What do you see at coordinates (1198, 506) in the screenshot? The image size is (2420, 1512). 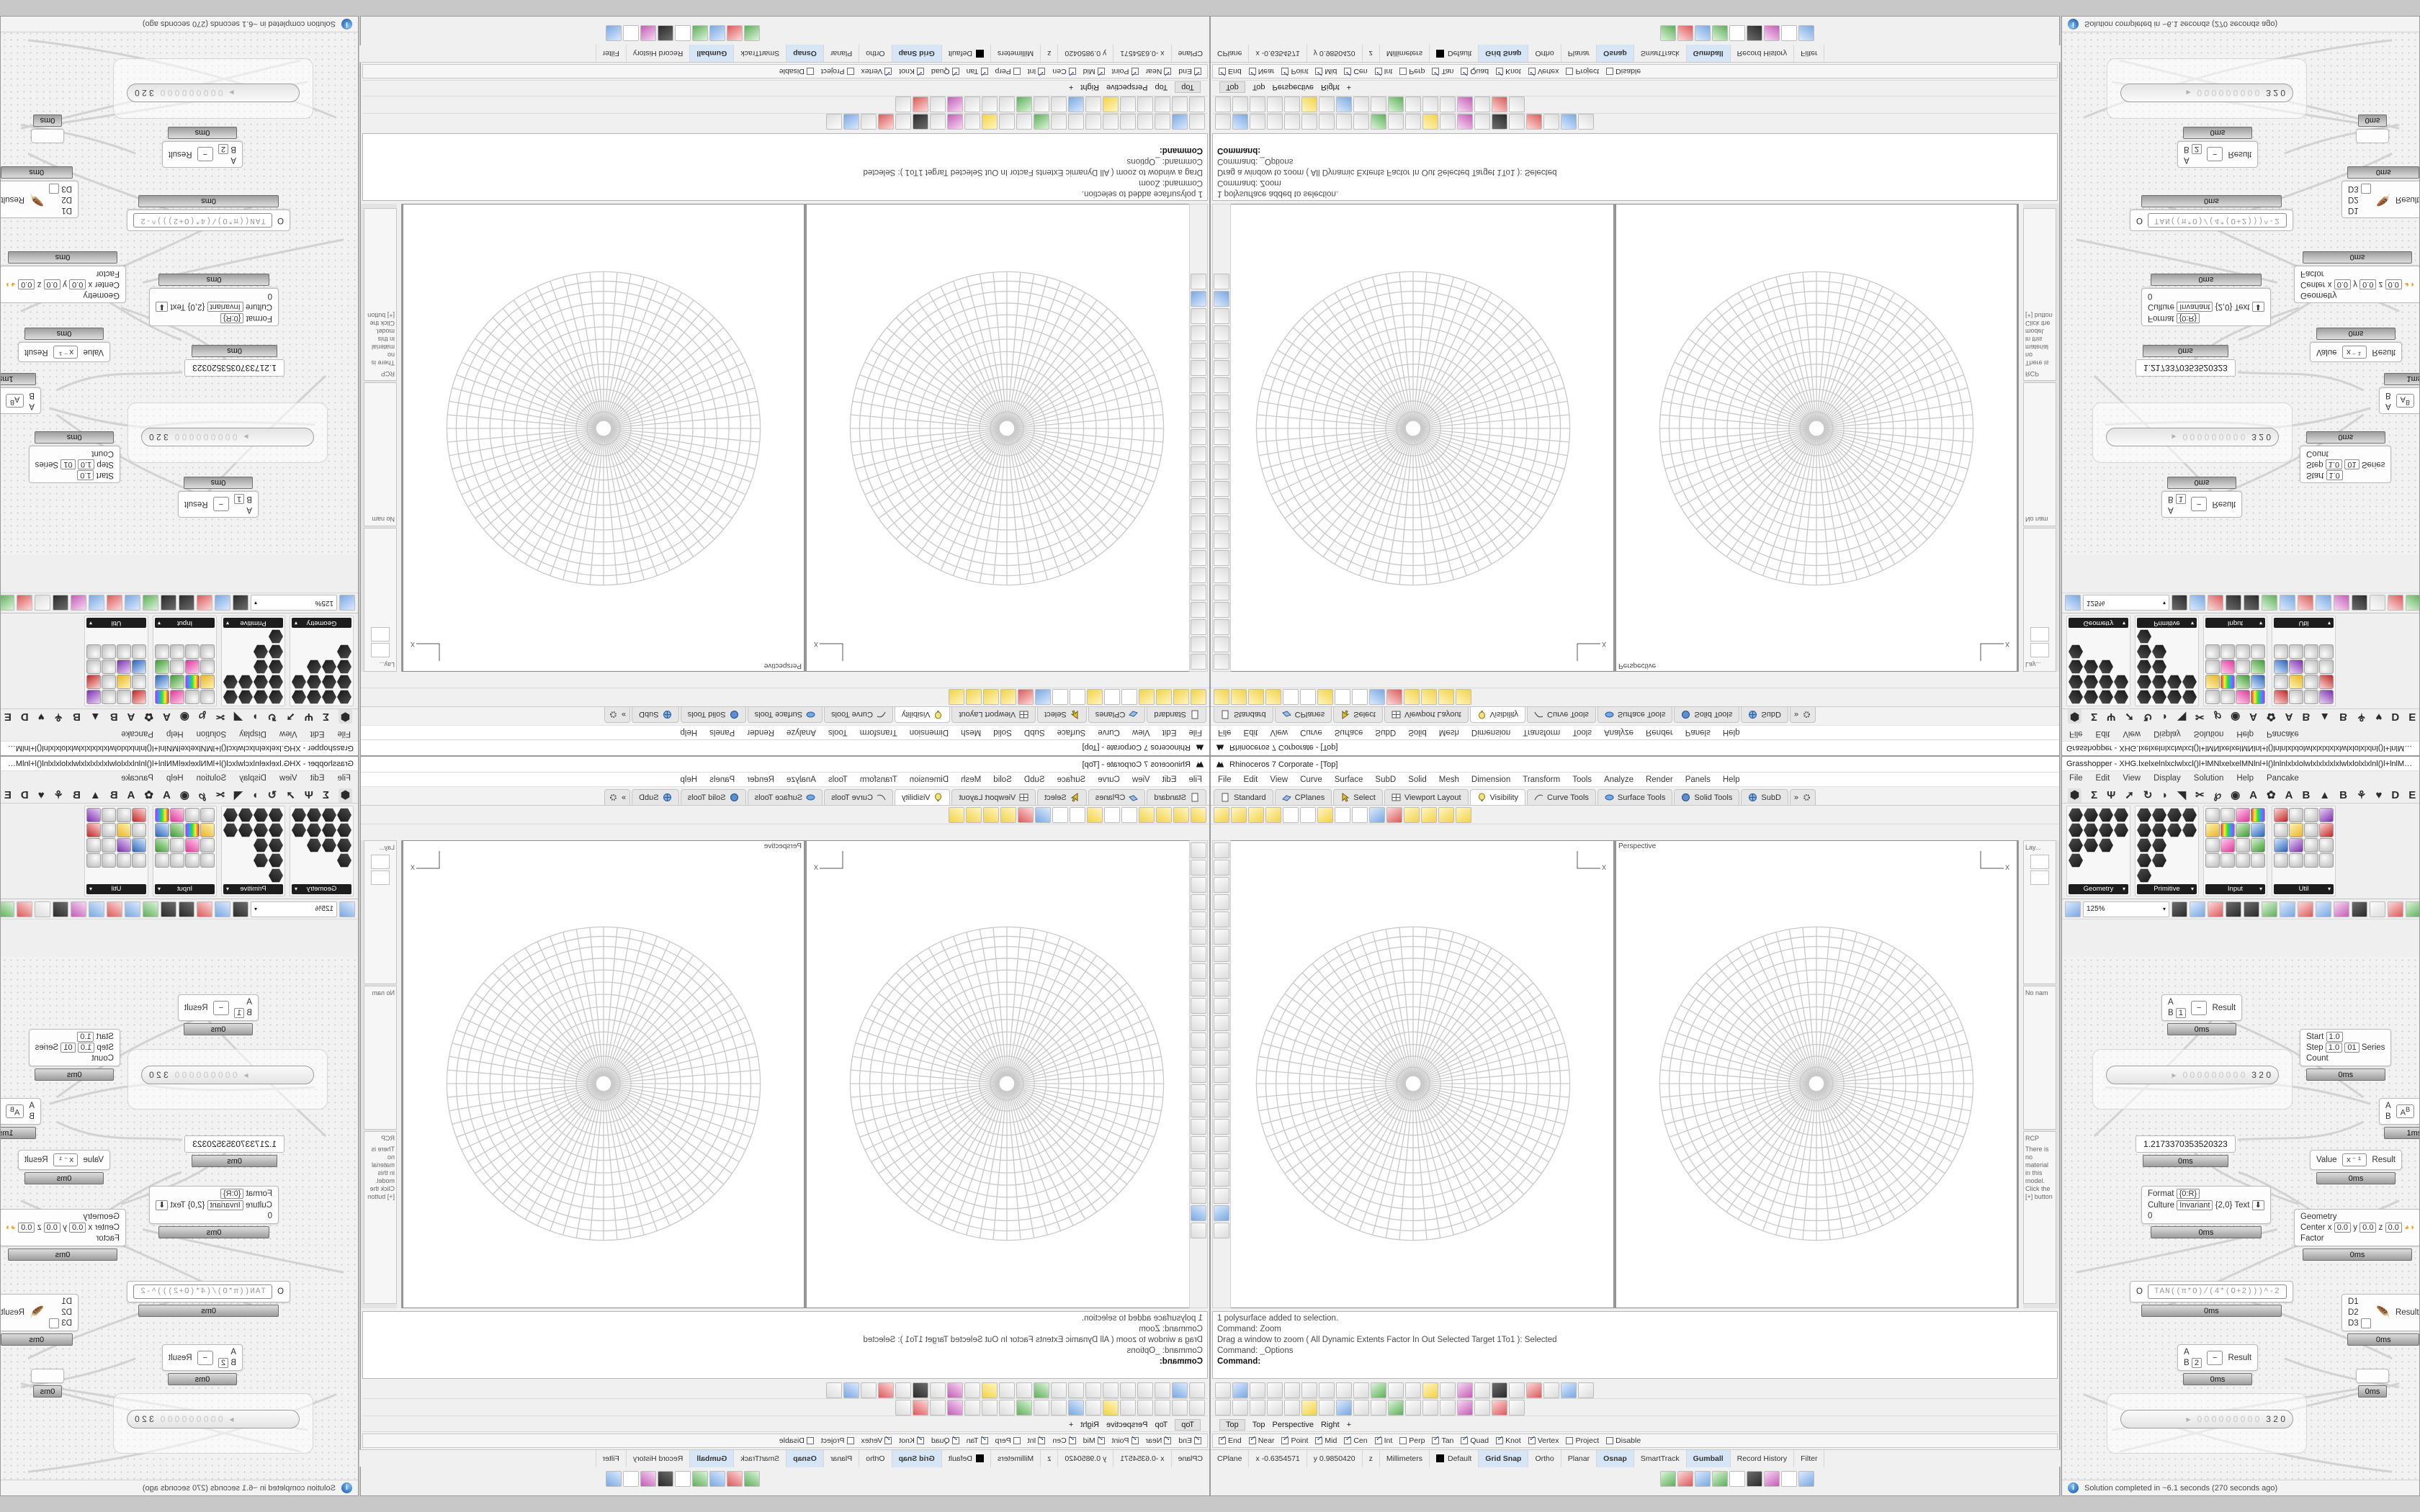 I see `surface-tool-icon` at bounding box center [1198, 506].